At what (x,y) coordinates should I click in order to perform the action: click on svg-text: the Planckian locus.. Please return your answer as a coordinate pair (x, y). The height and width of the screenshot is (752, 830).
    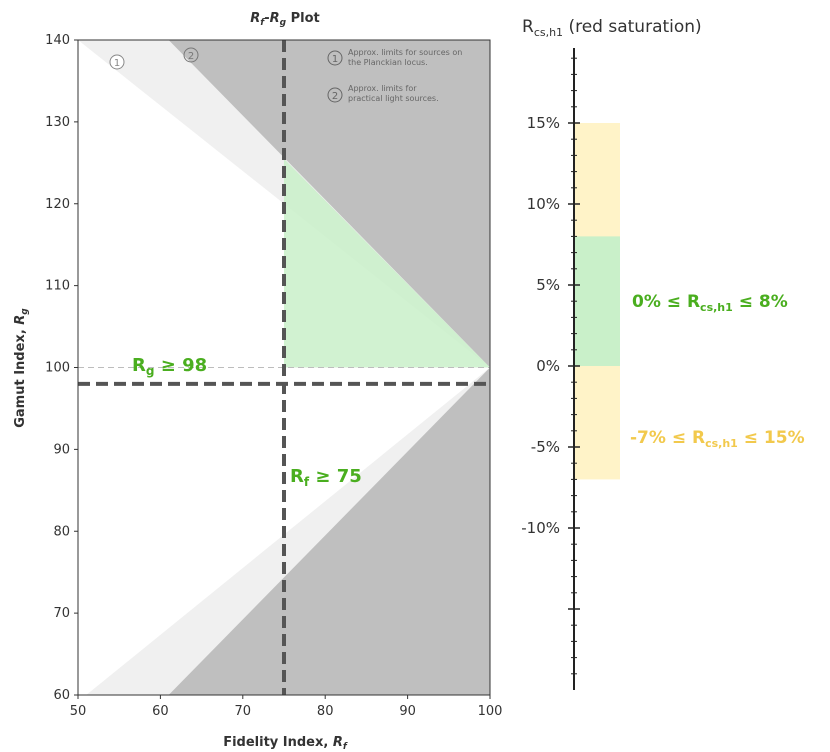
    Looking at the image, I should click on (388, 62).